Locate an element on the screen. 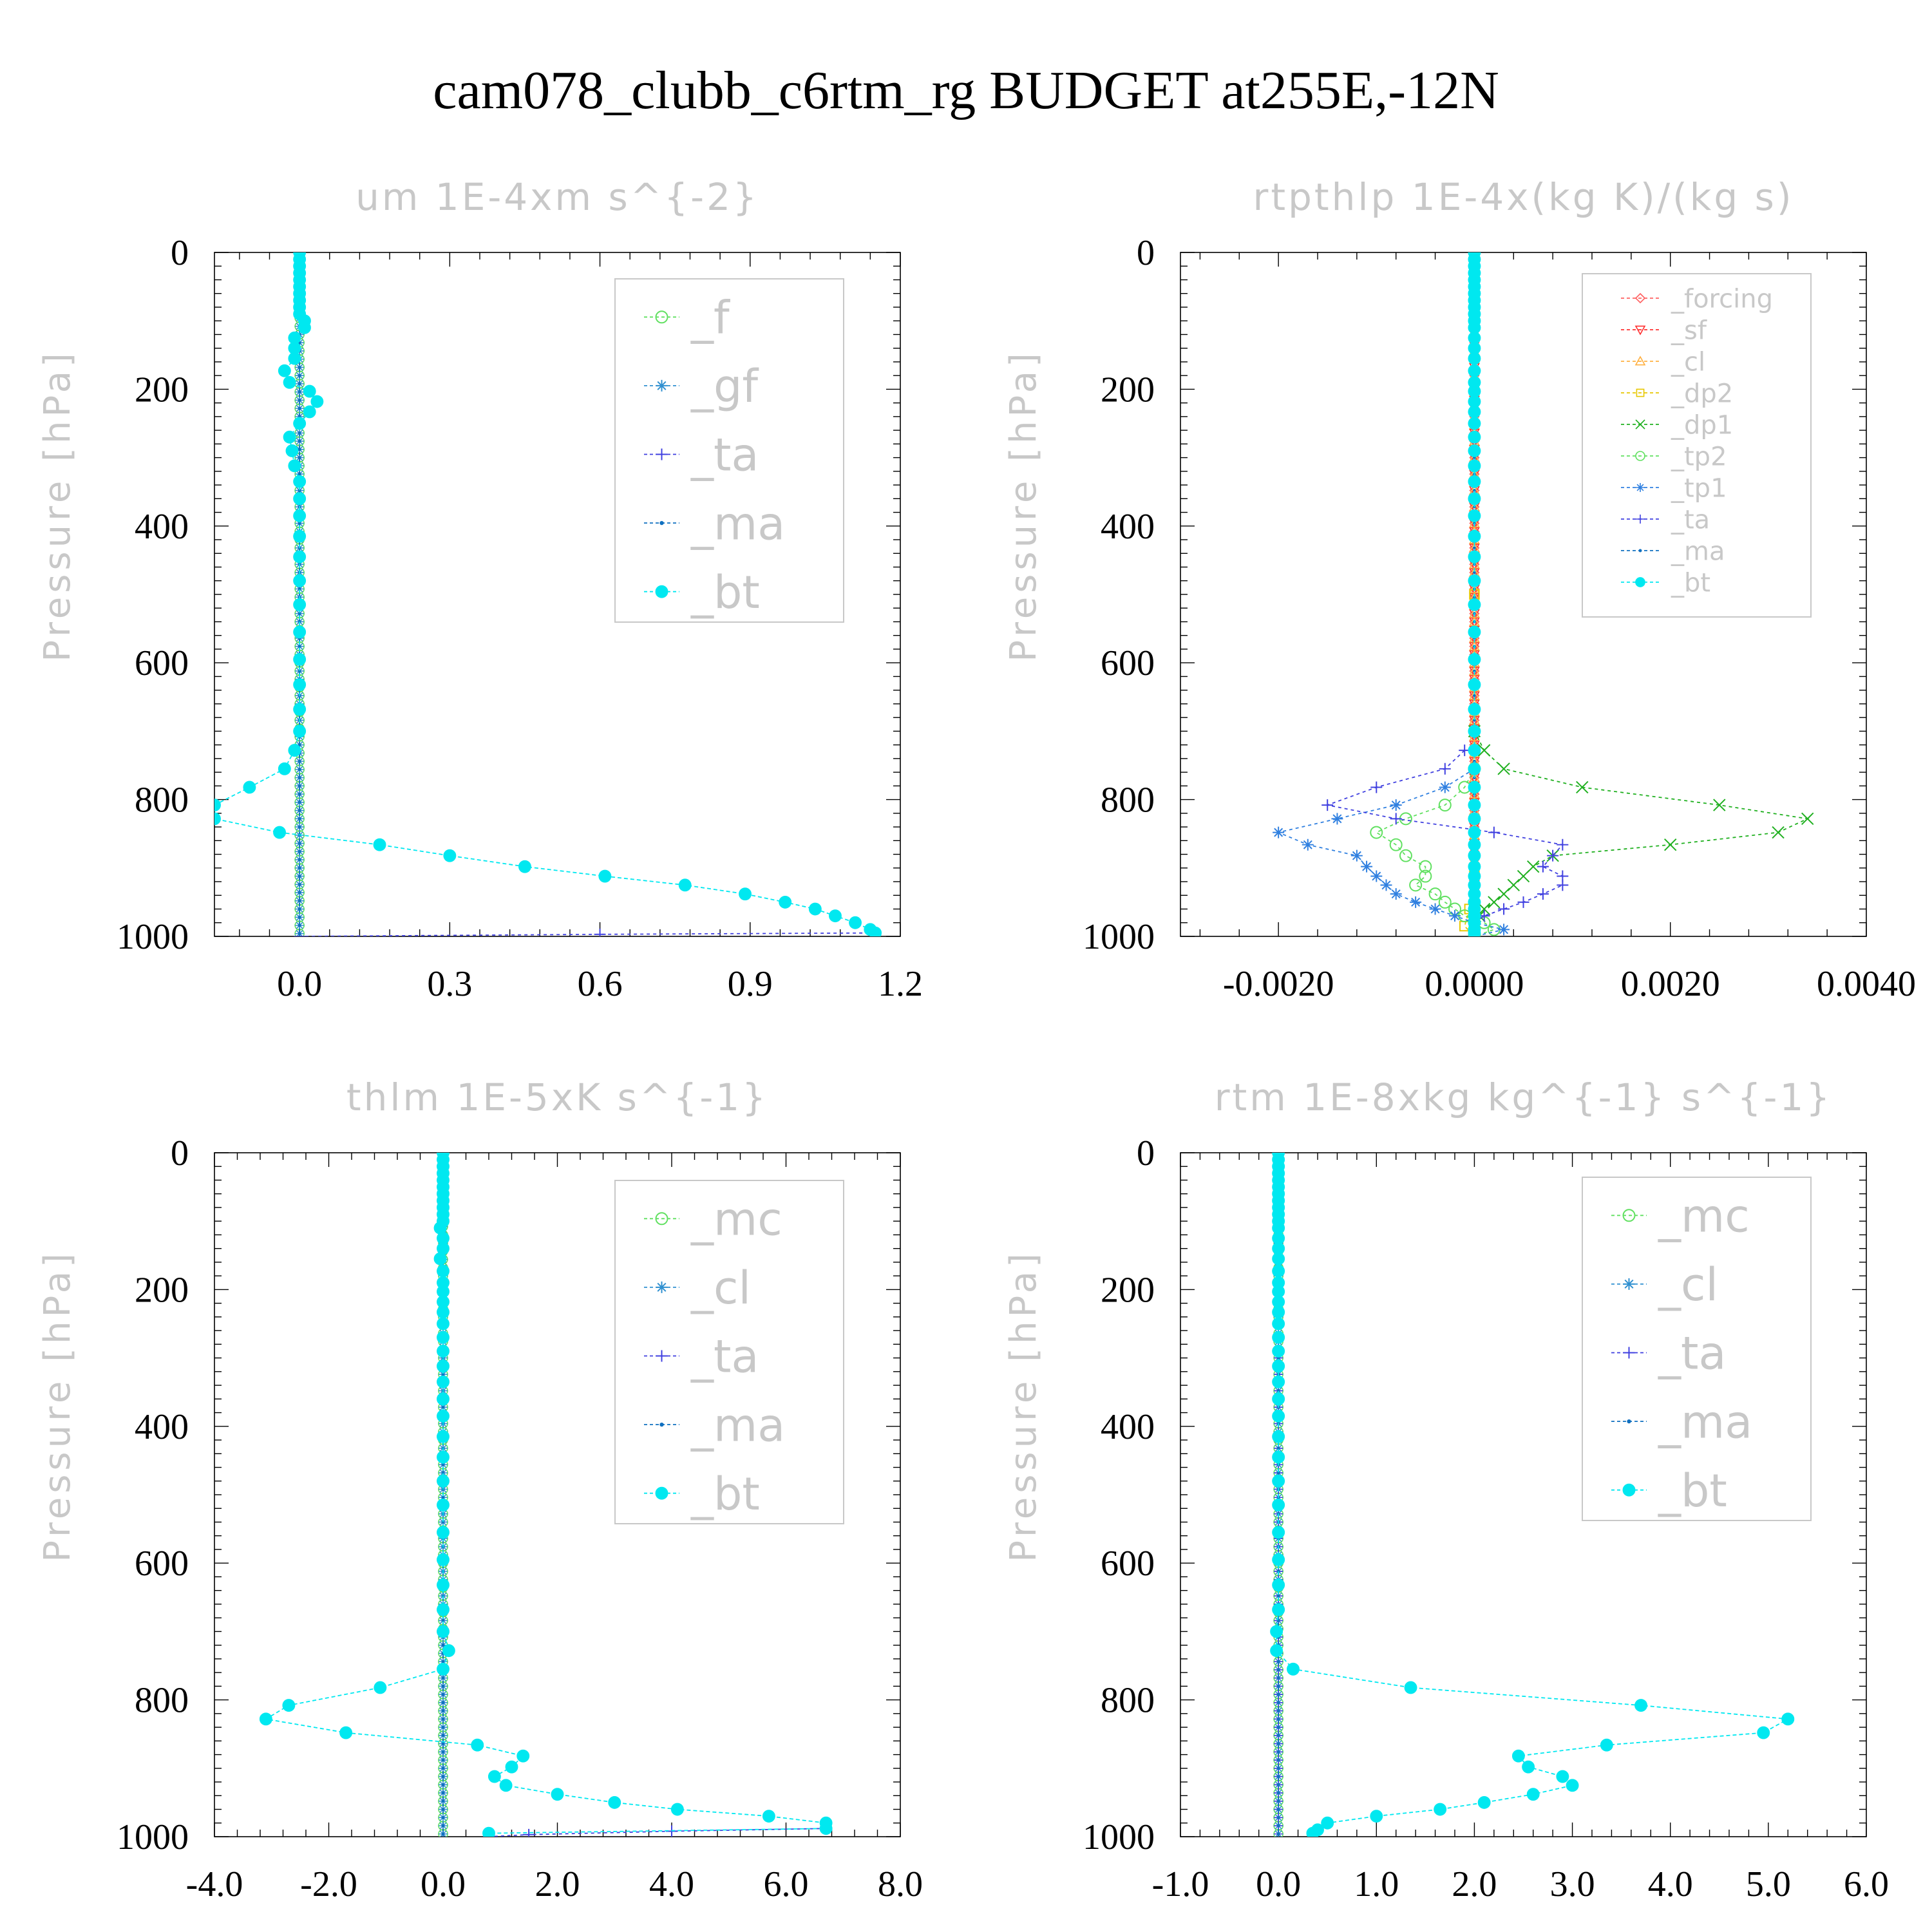  series-bt is located at coordinates (1475, 594).